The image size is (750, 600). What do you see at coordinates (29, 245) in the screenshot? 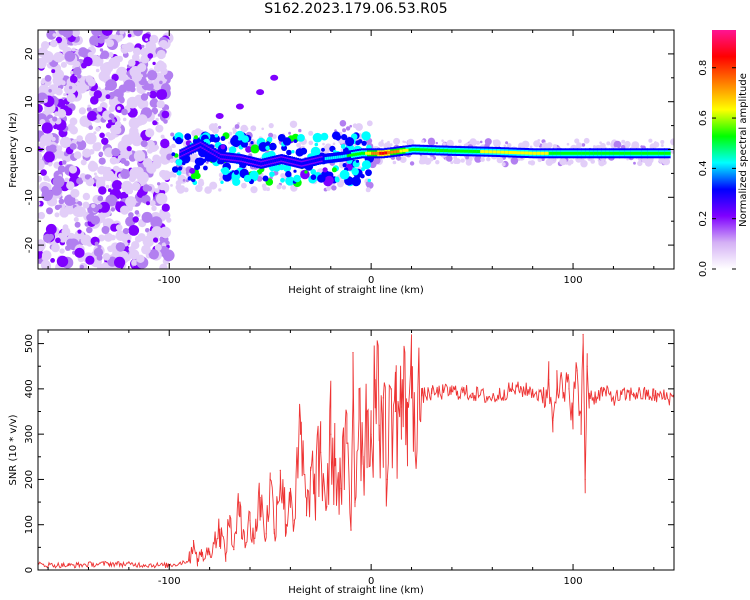
I see `y-tick-label: -20` at bounding box center [29, 245].